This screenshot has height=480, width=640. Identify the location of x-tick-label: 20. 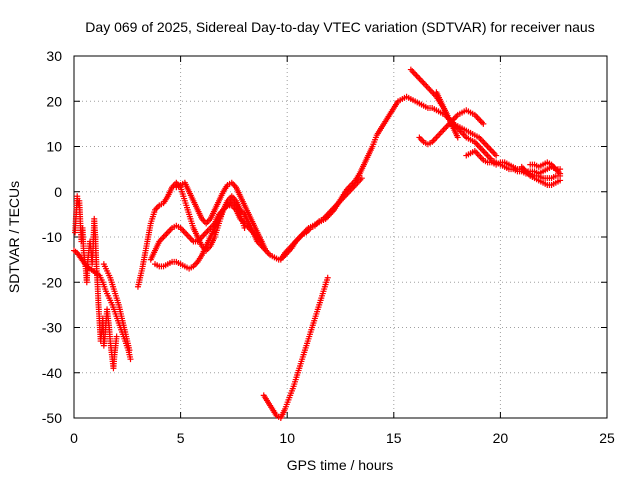
(501, 438).